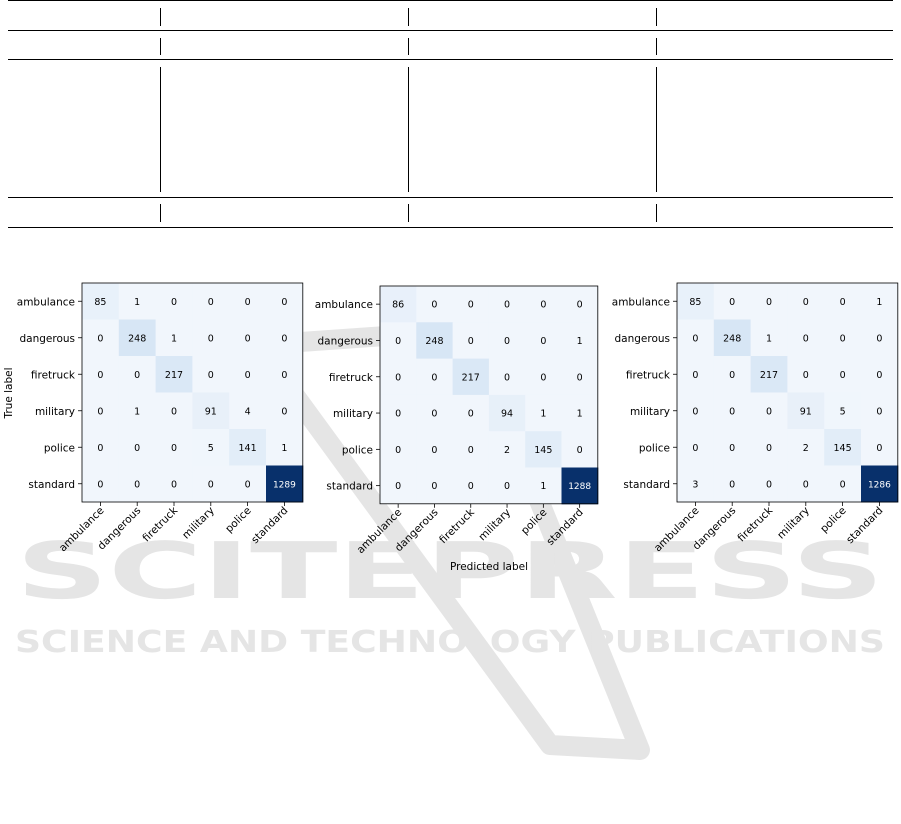  Describe the element at coordinates (641, 302) in the screenshot. I see `y-tick-label: ambulance` at that location.